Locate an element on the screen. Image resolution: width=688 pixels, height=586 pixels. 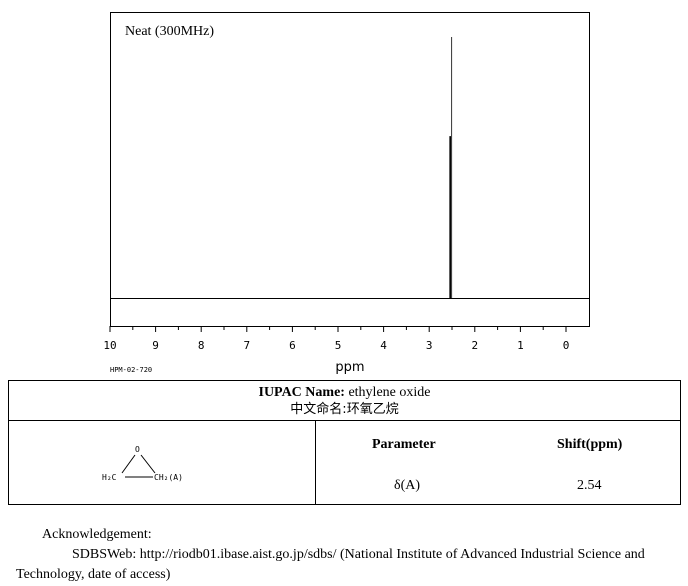
chinese-name-line: 中文命名:环氧乙烷 is located at coordinates (344, 409).